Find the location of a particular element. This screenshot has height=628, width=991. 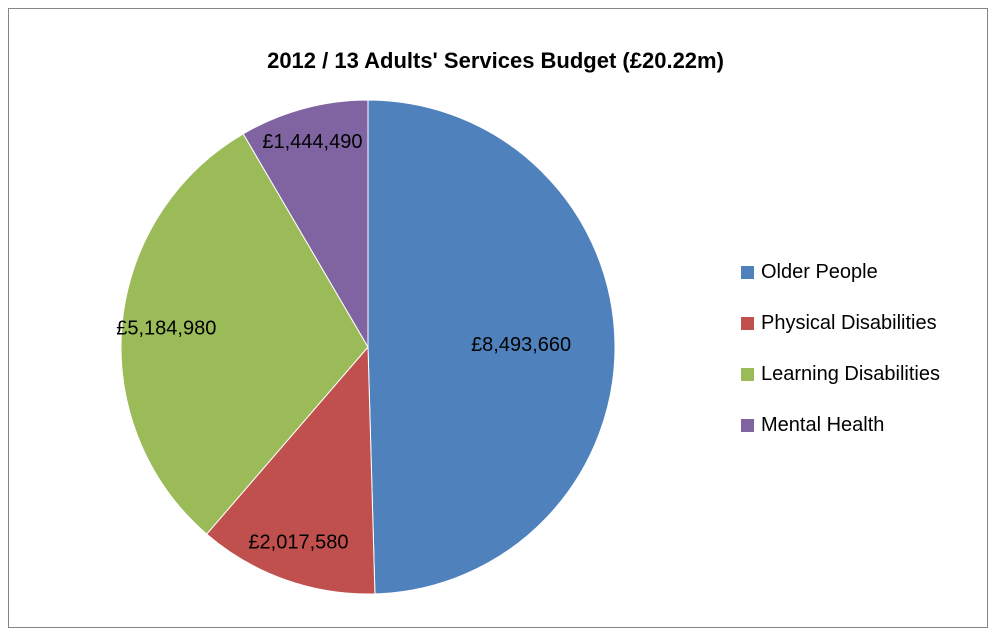

legend-label-older-people: Older People is located at coordinates (819, 272).